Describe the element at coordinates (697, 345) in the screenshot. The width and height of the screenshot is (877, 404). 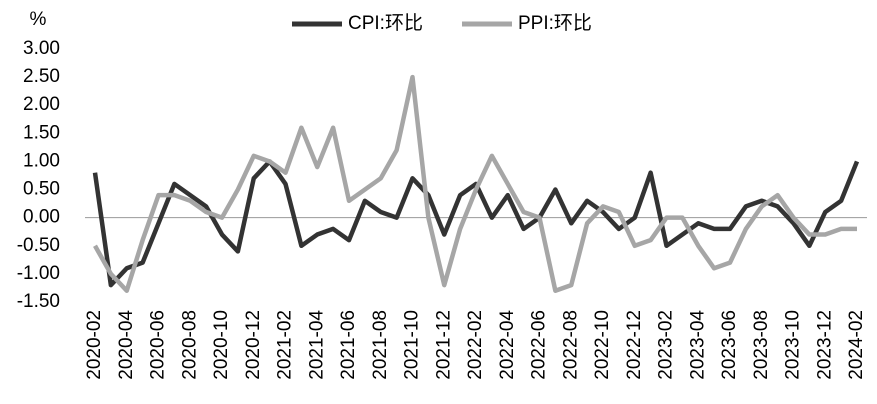
I see `x-tick-label: 2023-04` at that location.